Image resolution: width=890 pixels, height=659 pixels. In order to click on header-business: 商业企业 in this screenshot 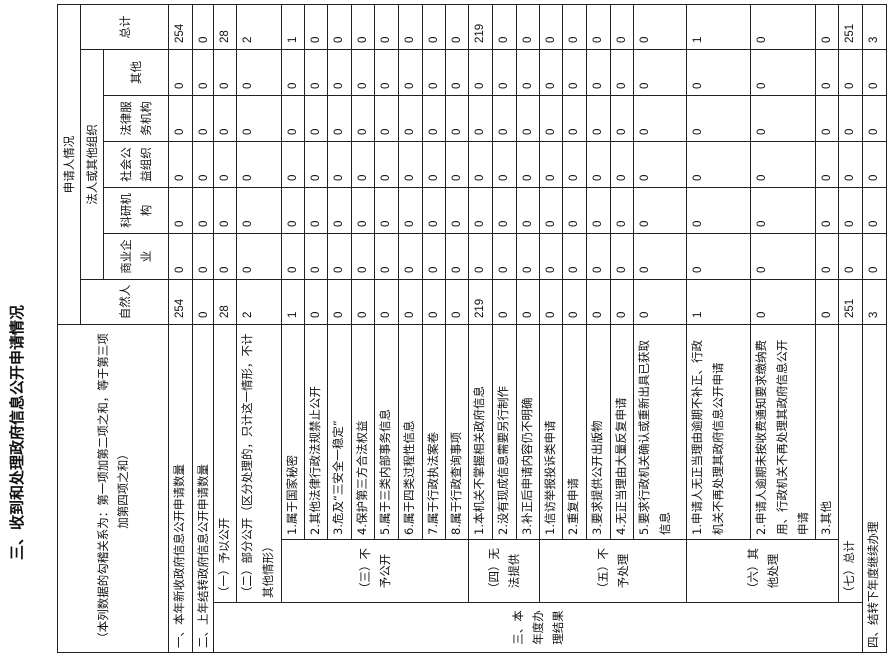, I will do `click(136, 256)`.